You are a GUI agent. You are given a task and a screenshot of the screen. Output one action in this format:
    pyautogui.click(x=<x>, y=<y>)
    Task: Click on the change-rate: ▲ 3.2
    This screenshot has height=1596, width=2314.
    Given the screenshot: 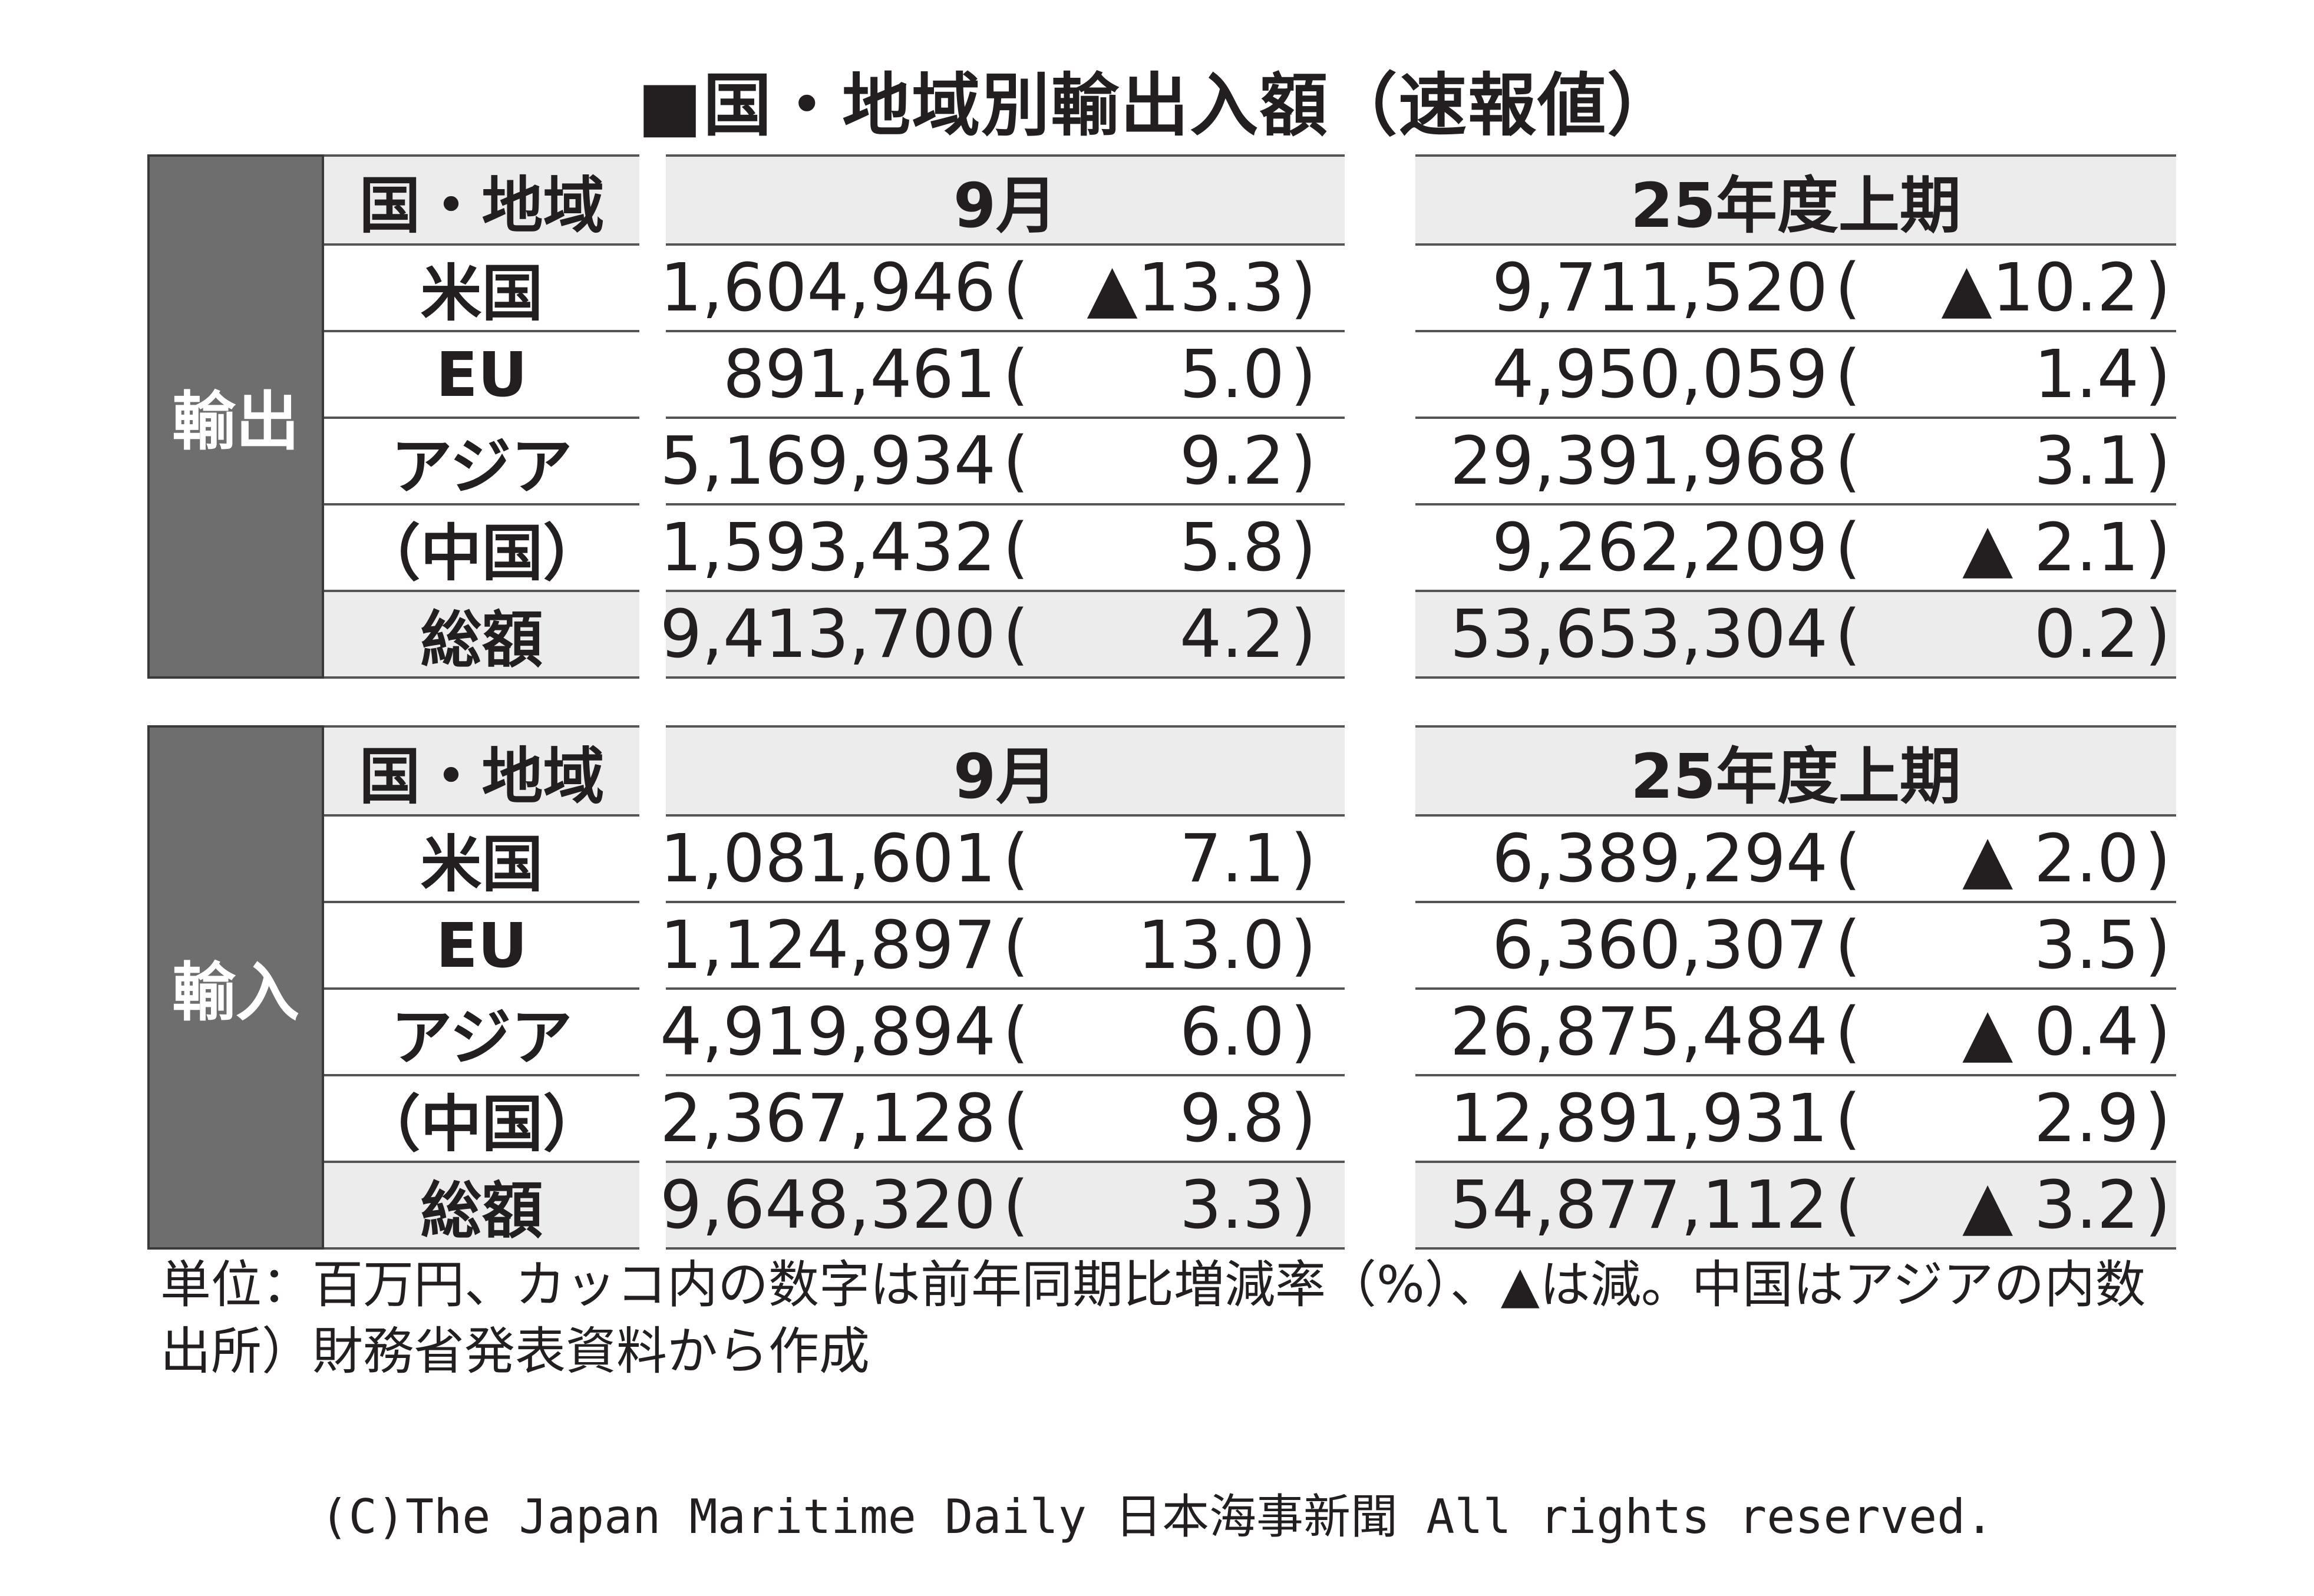 What is the action you would take?
    pyautogui.click(x=2050, y=1206)
    